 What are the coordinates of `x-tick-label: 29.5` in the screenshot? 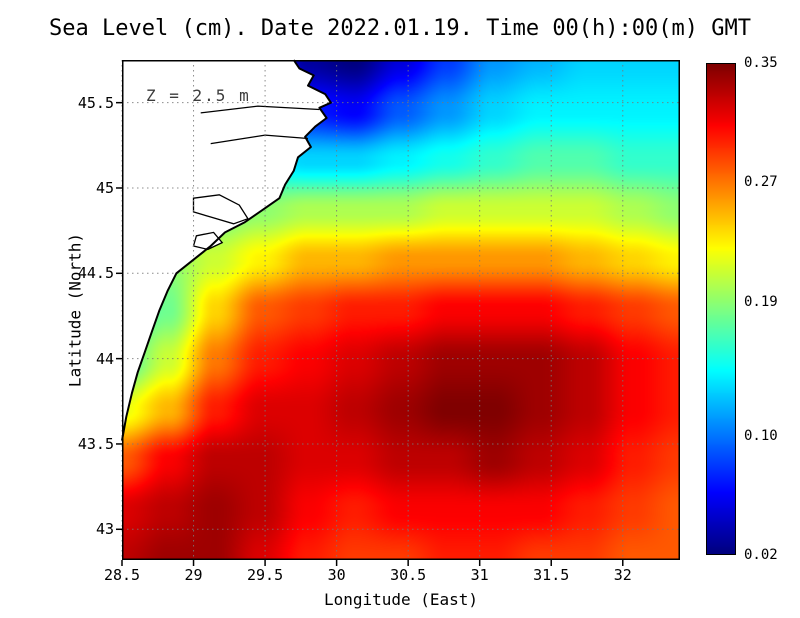 It's located at (265, 575).